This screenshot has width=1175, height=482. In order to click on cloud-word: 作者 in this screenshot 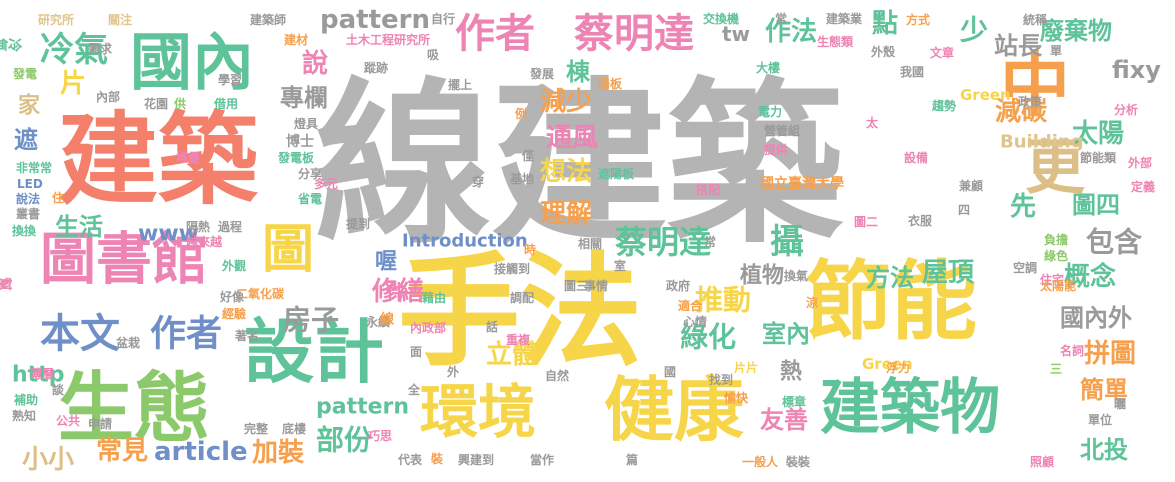, I will do `click(495, 34)`.